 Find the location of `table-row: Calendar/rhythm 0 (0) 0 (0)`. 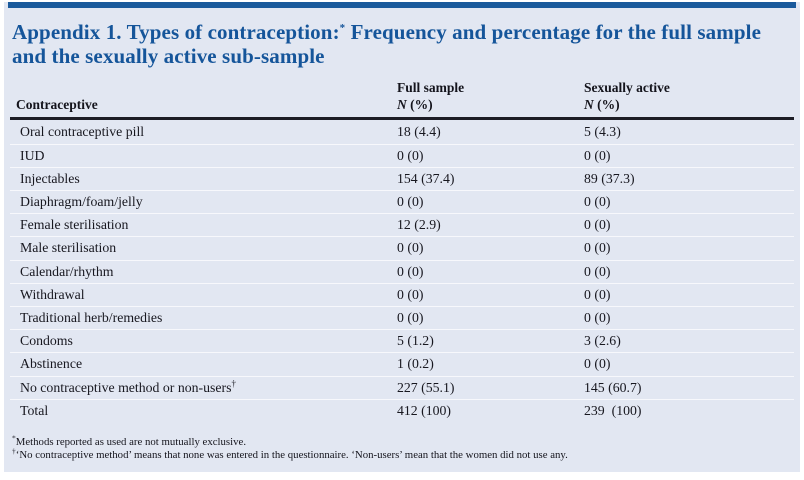

table-row: Calendar/rhythm 0 (0) 0 (0) is located at coordinates (402, 271).